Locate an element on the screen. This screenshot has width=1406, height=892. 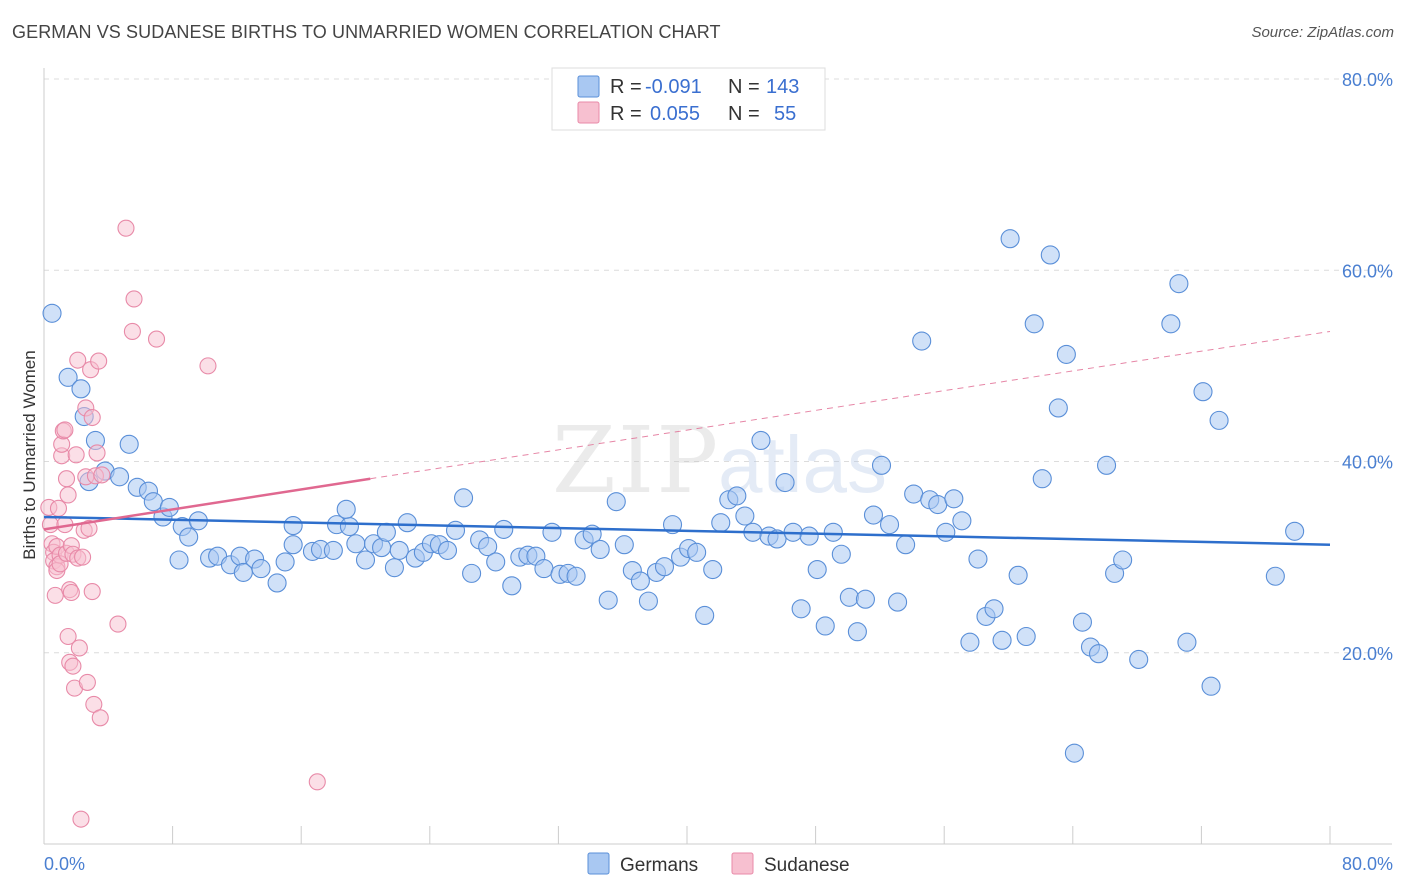
y-axis-label: Births to Unmarried Women is located at coordinates (29, 454).